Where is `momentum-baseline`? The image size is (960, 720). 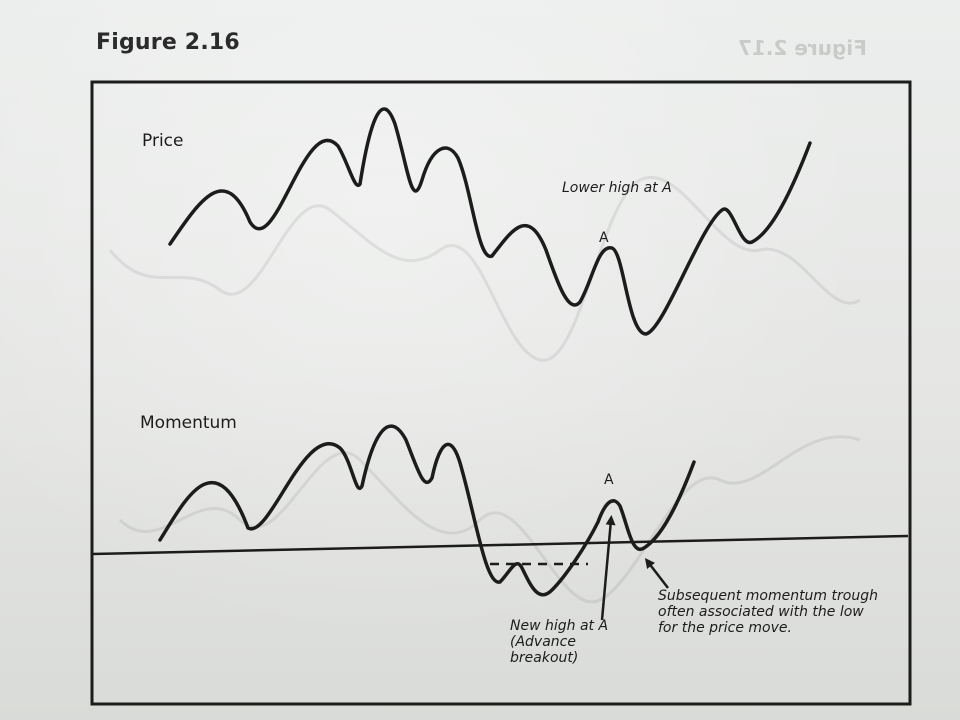
momentum-baseline is located at coordinates (500, 545).